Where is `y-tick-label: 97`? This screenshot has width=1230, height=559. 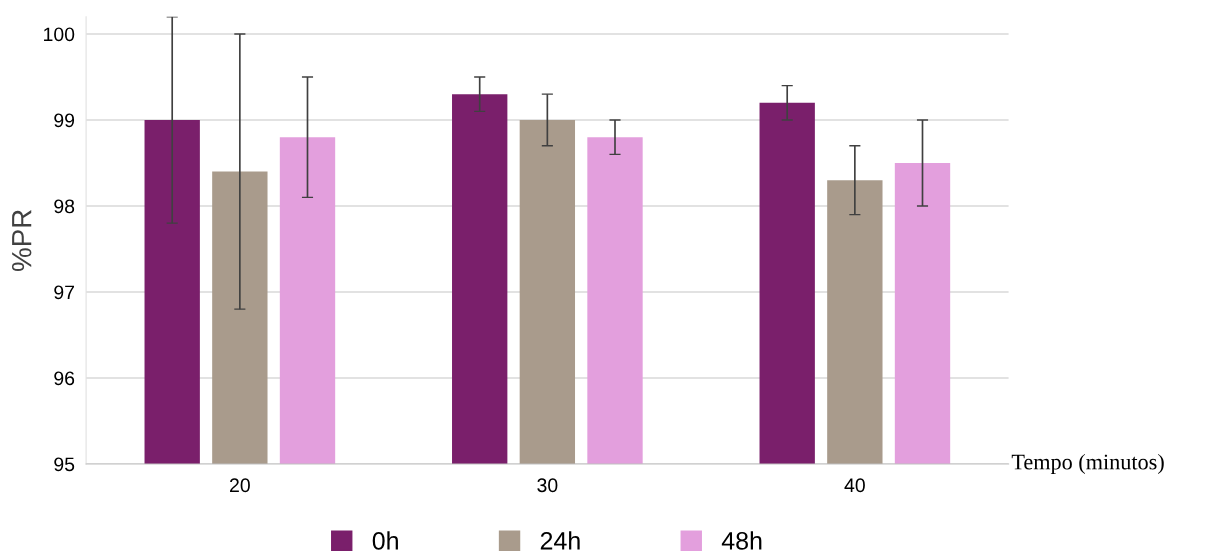
y-tick-label: 97 is located at coordinates (64, 292).